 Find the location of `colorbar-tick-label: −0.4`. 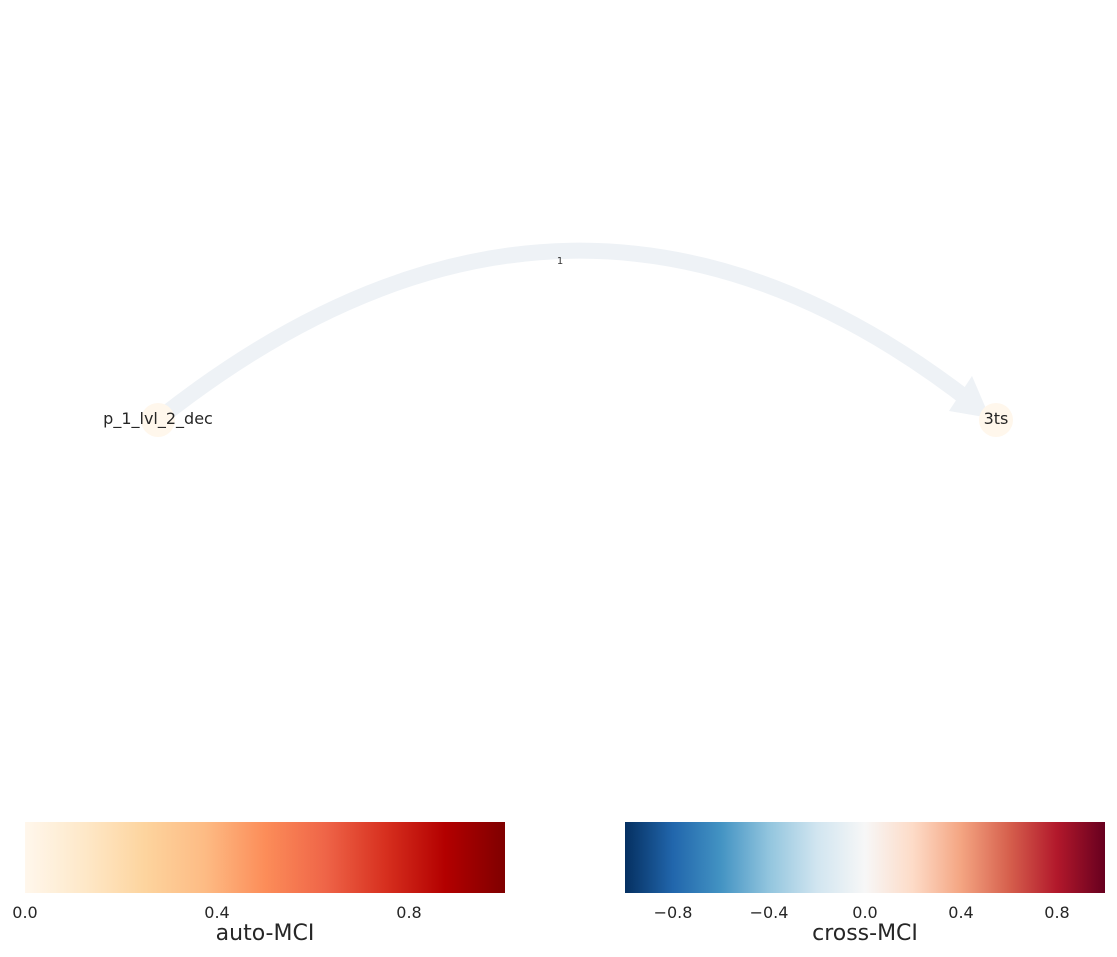

colorbar-tick-label: −0.4 is located at coordinates (769, 912).